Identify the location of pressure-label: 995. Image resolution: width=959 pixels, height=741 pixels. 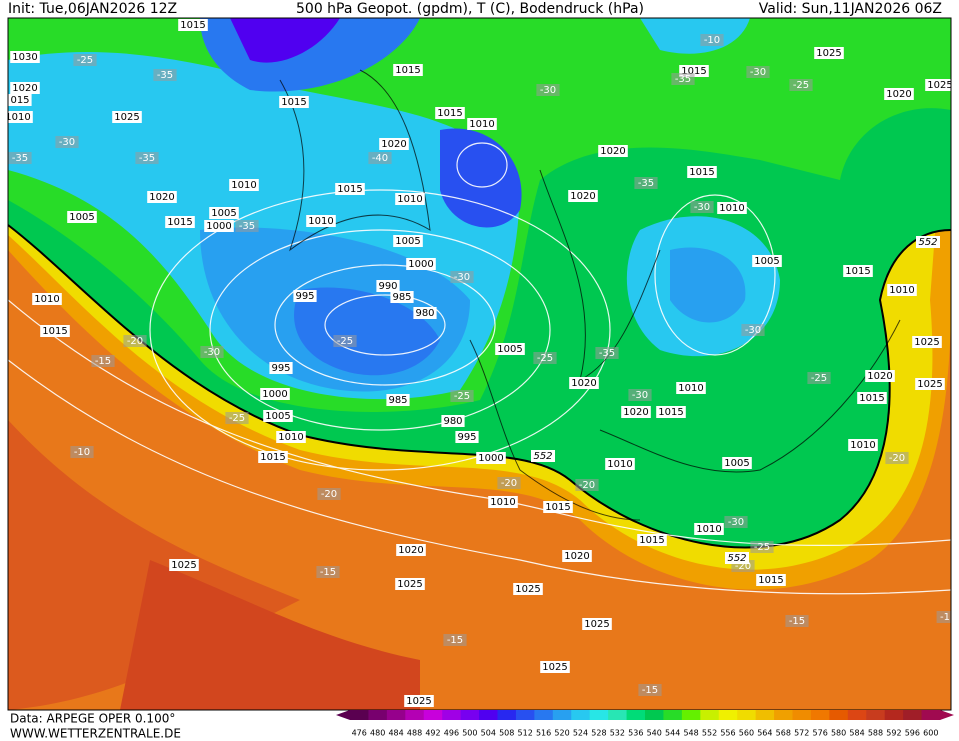
(466, 437).